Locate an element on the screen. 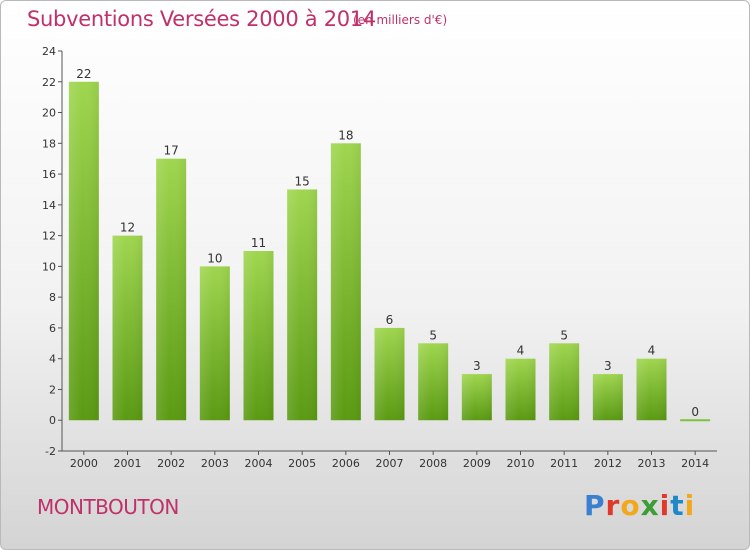 The height and width of the screenshot is (550, 750). logo-letter: o is located at coordinates (630, 505).